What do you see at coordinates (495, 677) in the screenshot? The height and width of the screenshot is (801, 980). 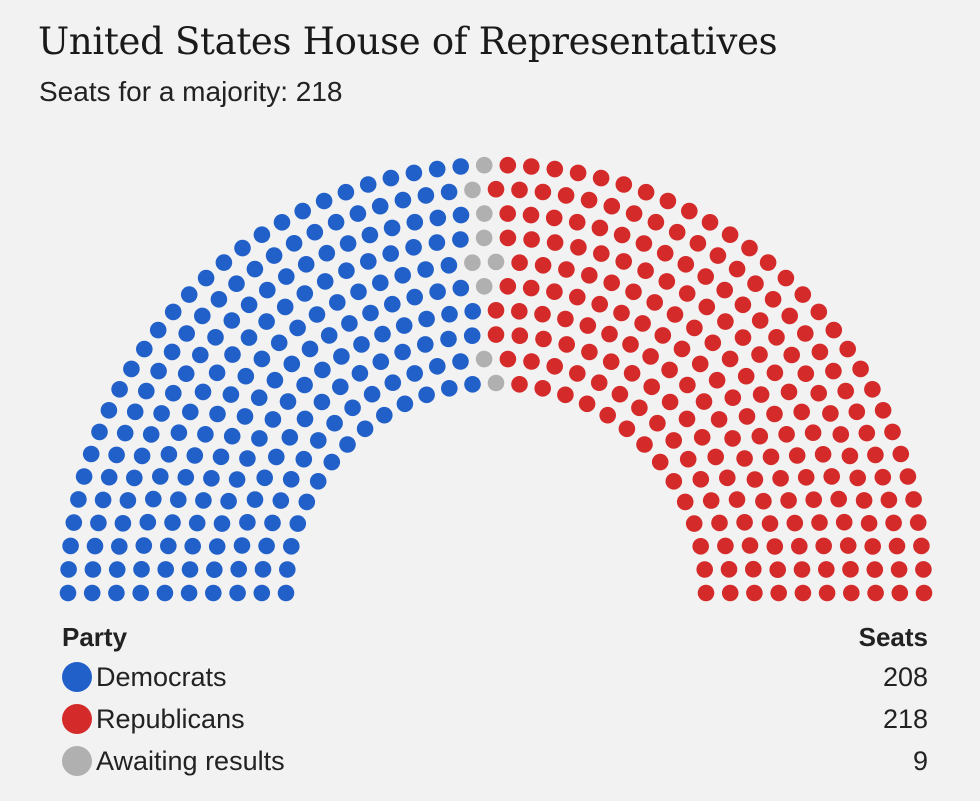 I see `legend-row-democrats: Democrats 208` at bounding box center [495, 677].